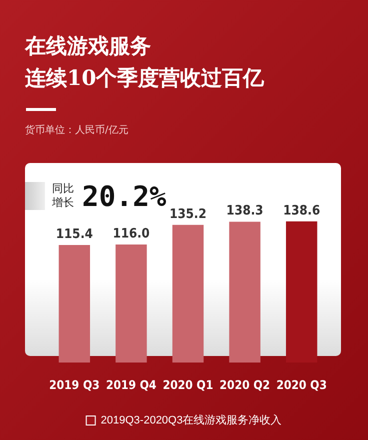 The height and width of the screenshot is (440, 368). What do you see at coordinates (188, 214) in the screenshot?
I see `data-label: 135.2` at bounding box center [188, 214].